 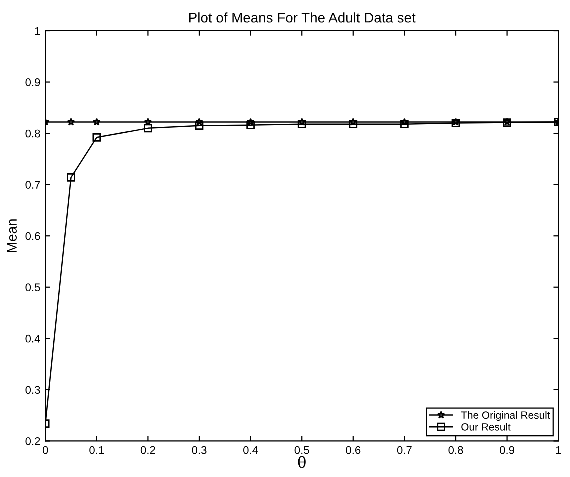 What do you see at coordinates (33, 441) in the screenshot?
I see `y-tick-label: 0.2` at bounding box center [33, 441].